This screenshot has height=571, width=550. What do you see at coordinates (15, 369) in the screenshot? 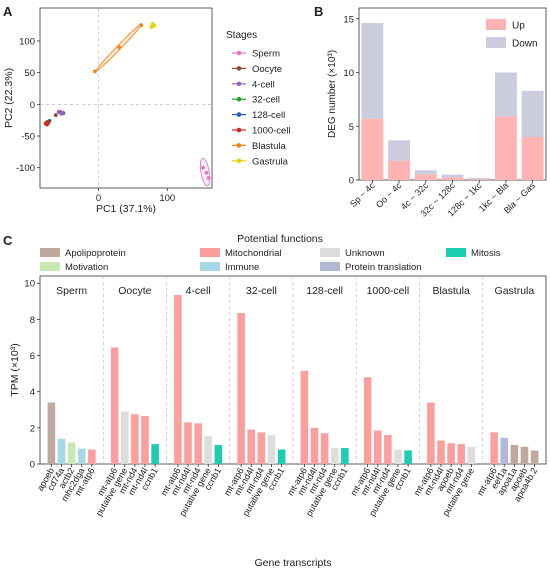
I see `tpm-y-axis-label: TPM (×10³)` at bounding box center [15, 369].